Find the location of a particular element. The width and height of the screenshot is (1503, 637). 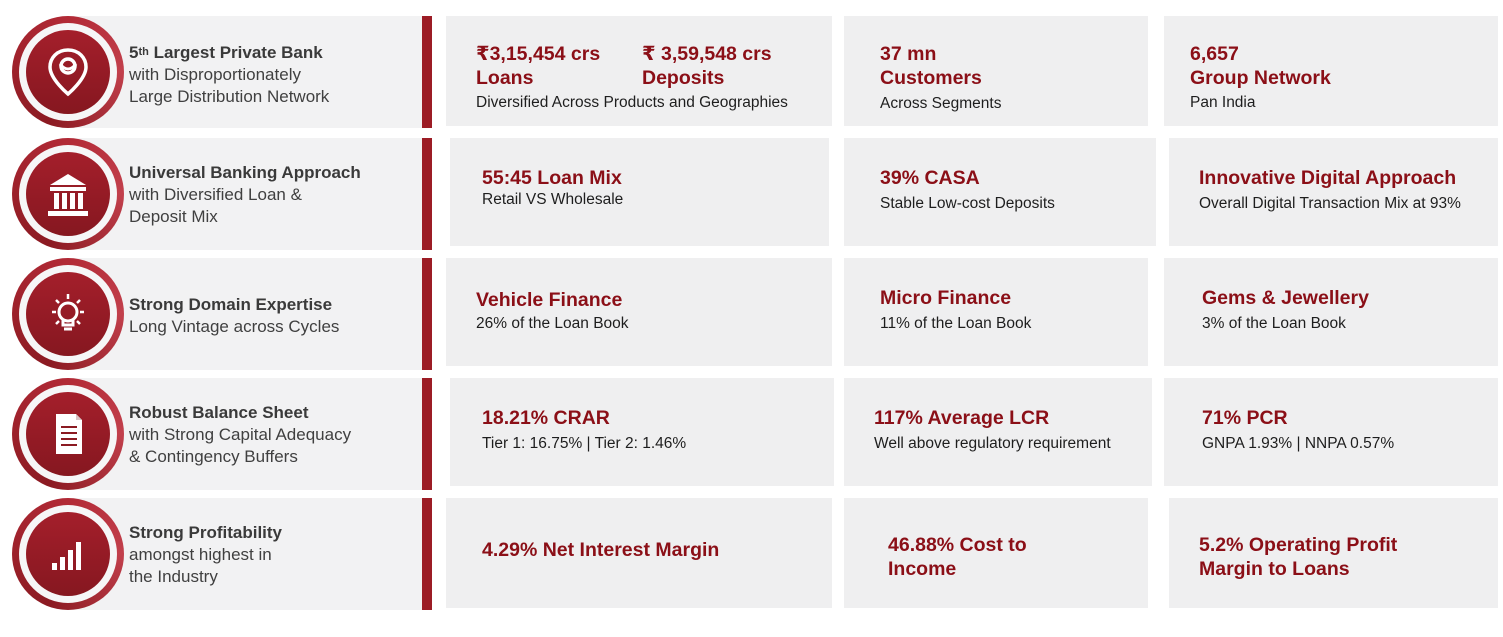

row-title: Strong Profitability is located at coordinates (205, 532).